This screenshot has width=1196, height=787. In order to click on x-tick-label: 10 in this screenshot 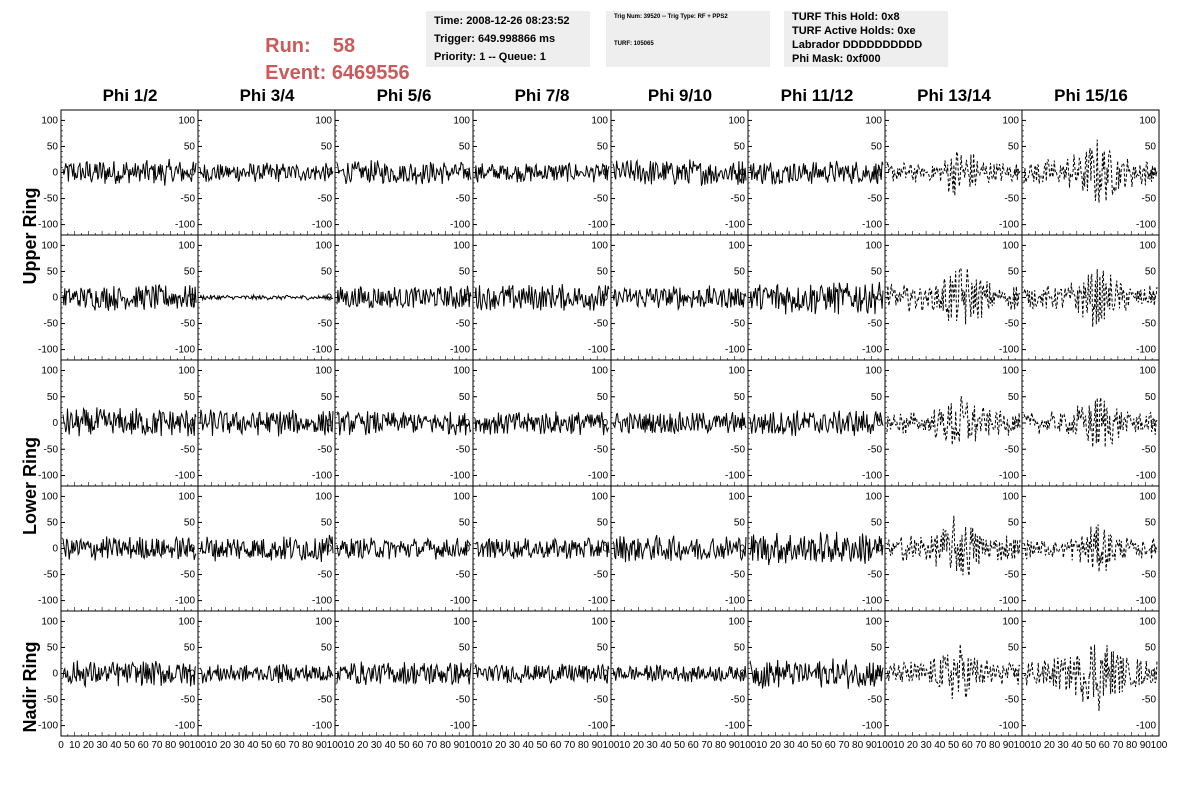, I will do `click(899, 745)`.